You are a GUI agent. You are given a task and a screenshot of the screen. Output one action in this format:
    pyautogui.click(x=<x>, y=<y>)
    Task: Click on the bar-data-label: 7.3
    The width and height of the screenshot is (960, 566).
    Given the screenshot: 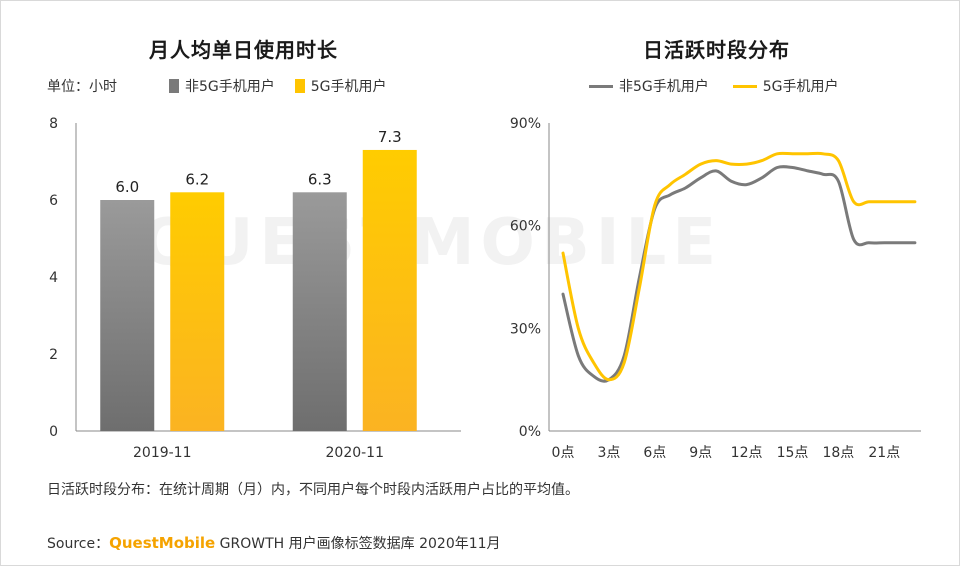 What is the action you would take?
    pyautogui.click(x=390, y=137)
    